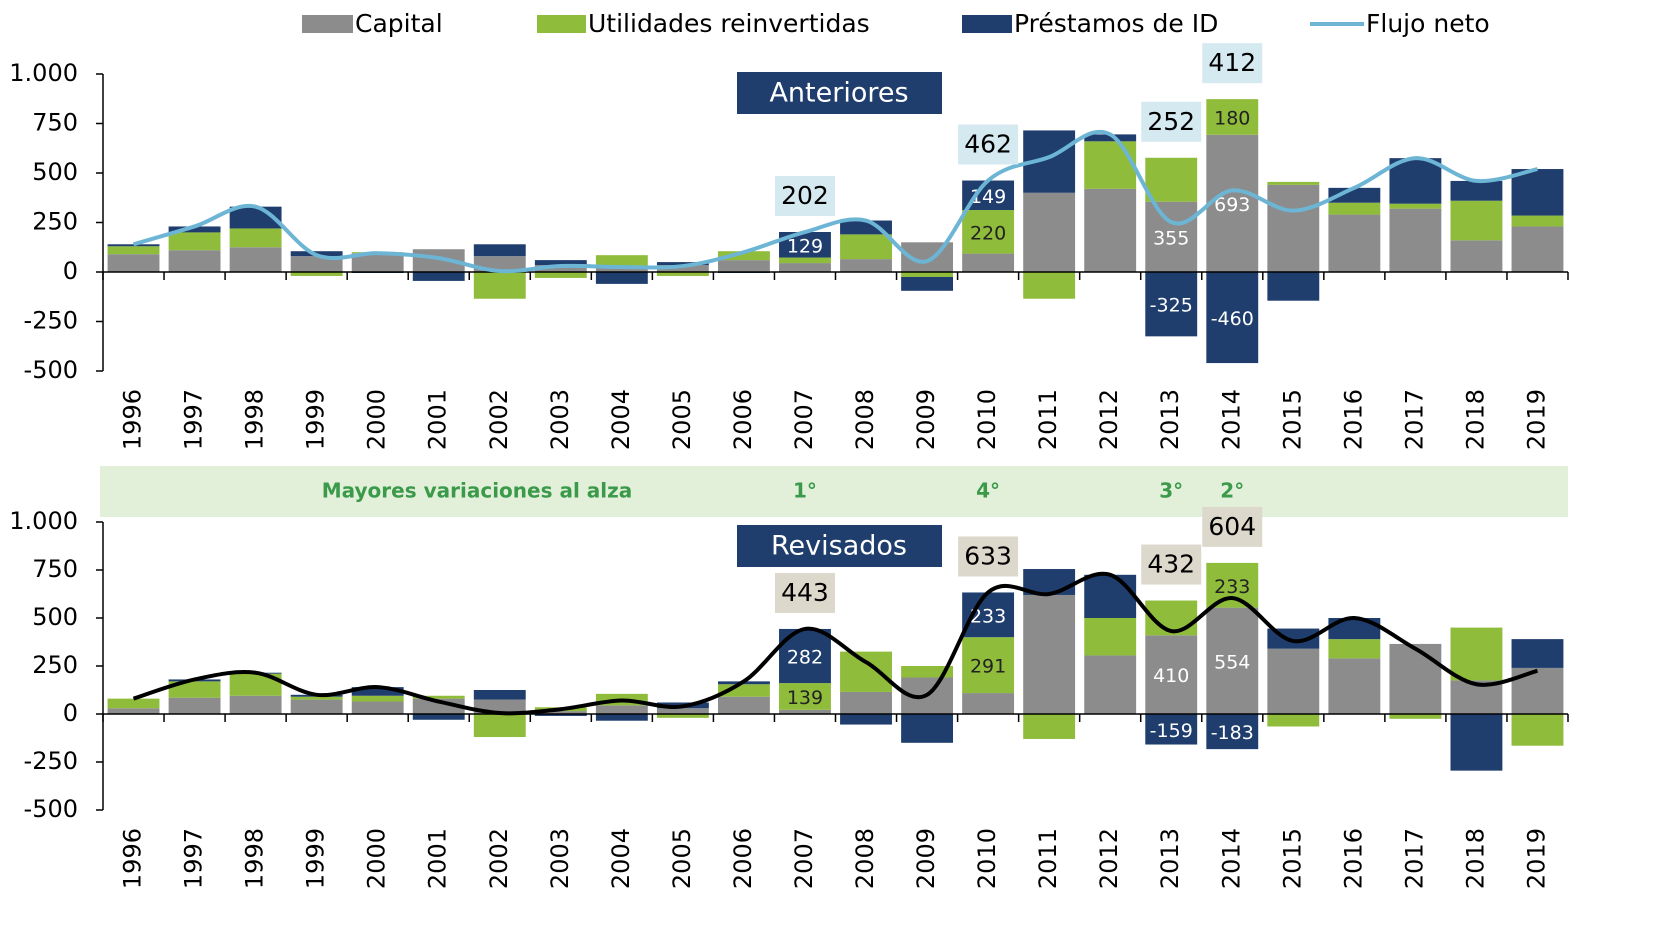 This screenshot has height=946, width=1663. Describe the element at coordinates (1171, 491) in the screenshot. I see `rank-label: 3°` at that location.